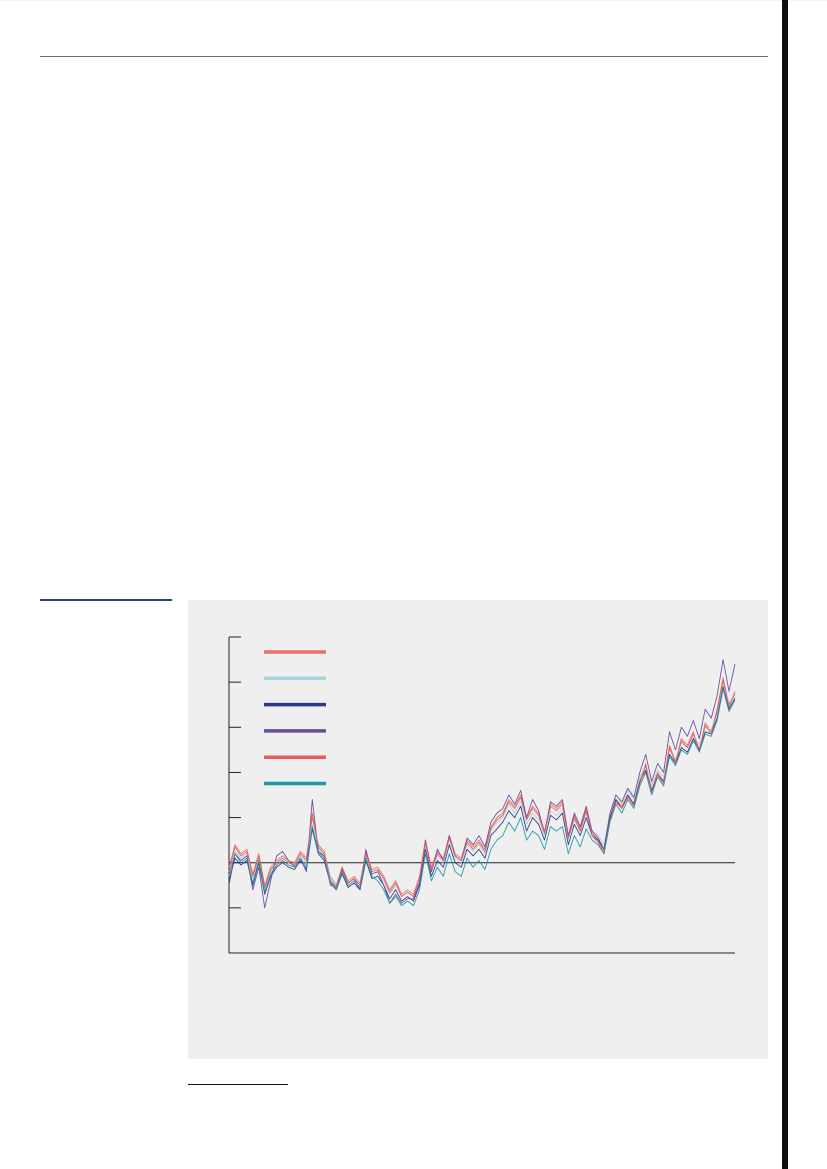 Image resolution: width=827 pixels, height=1169 pixels. What do you see at coordinates (785, 584) in the screenshot?
I see `page-edge-bar` at bounding box center [785, 584].